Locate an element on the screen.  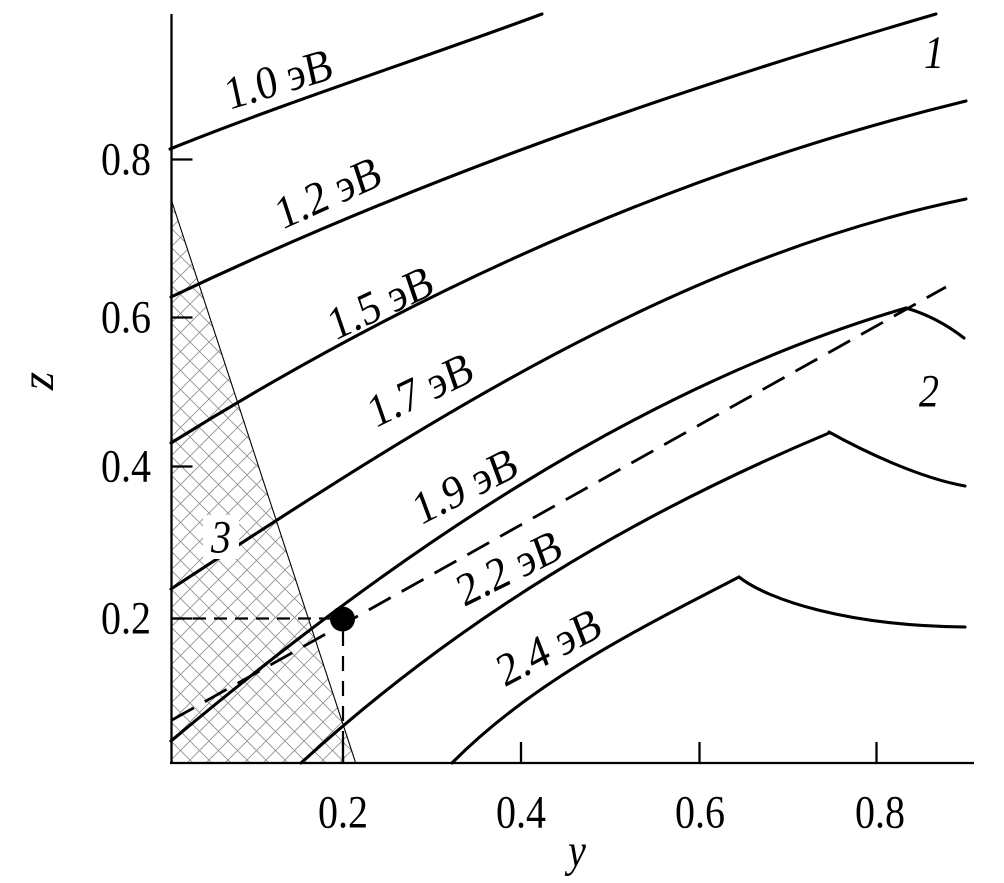
svg-text: z is located at coordinates (38, 381).